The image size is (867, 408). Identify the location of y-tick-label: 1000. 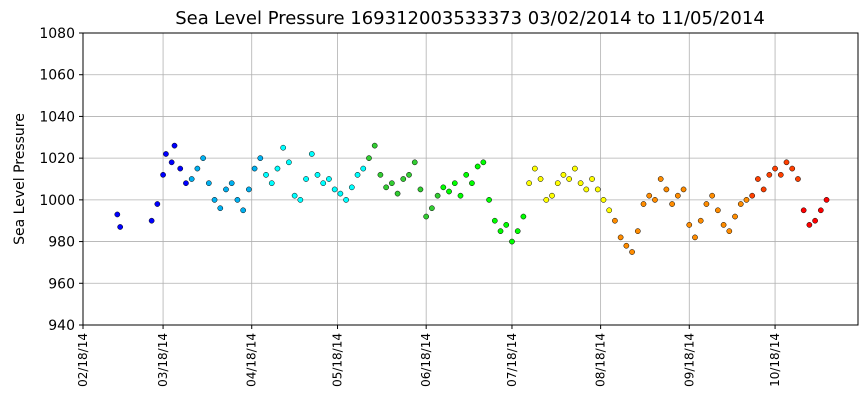
(57, 201).